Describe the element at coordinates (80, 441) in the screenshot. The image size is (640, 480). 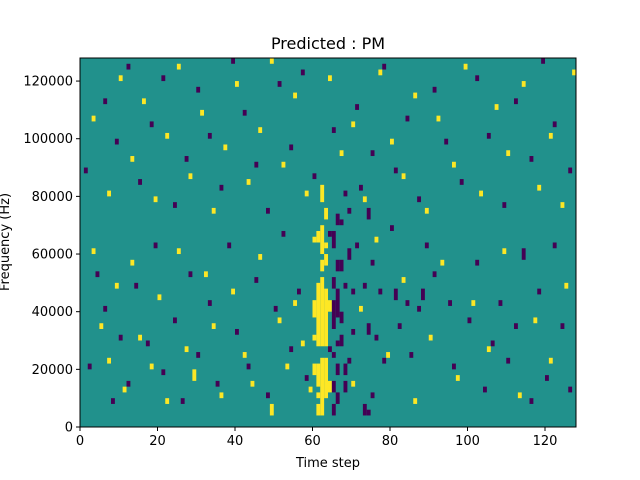
I see `x-tick-label: 0` at that location.